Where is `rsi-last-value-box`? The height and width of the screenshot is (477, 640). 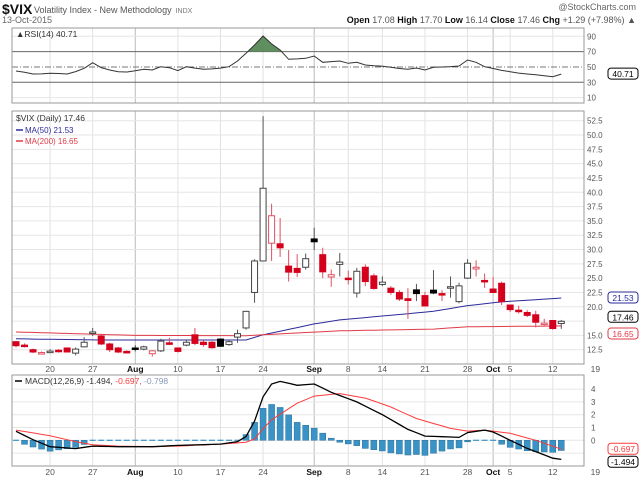 rsi-last-value-box is located at coordinates (623, 73).